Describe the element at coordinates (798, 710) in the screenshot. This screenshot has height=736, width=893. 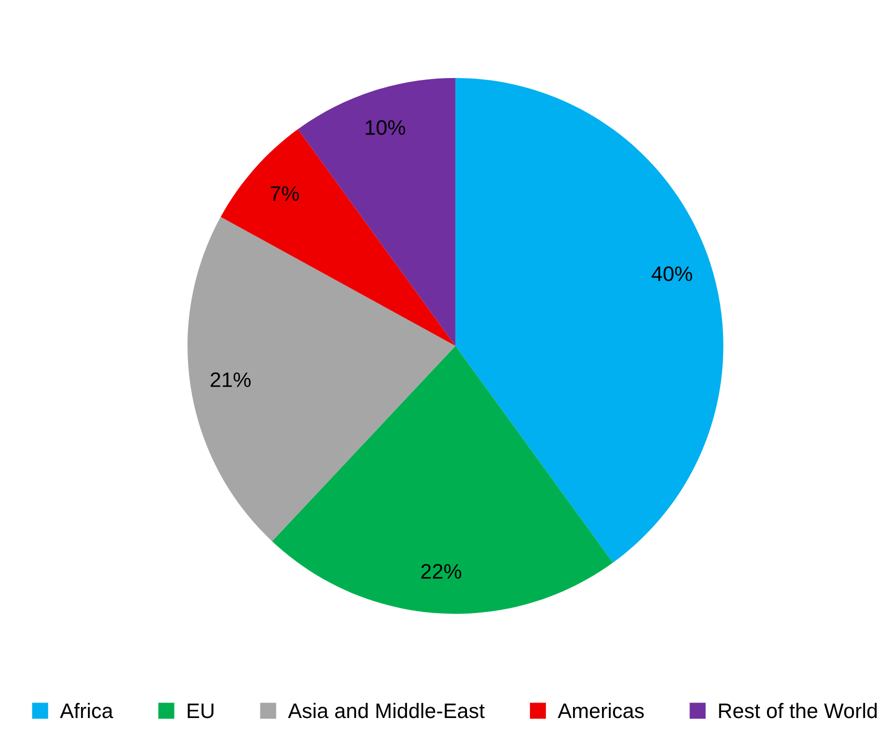
I see `legend-label: Rest of the World` at that location.